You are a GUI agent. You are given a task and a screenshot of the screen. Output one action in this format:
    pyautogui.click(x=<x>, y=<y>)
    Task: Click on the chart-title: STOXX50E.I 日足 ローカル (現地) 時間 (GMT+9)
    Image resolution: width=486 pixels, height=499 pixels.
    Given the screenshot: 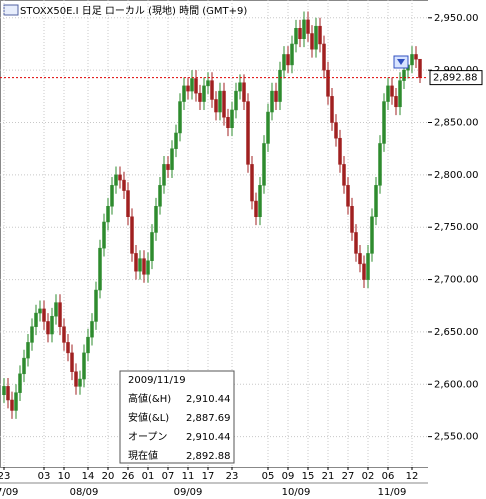 What is the action you would take?
    pyautogui.click(x=133, y=10)
    